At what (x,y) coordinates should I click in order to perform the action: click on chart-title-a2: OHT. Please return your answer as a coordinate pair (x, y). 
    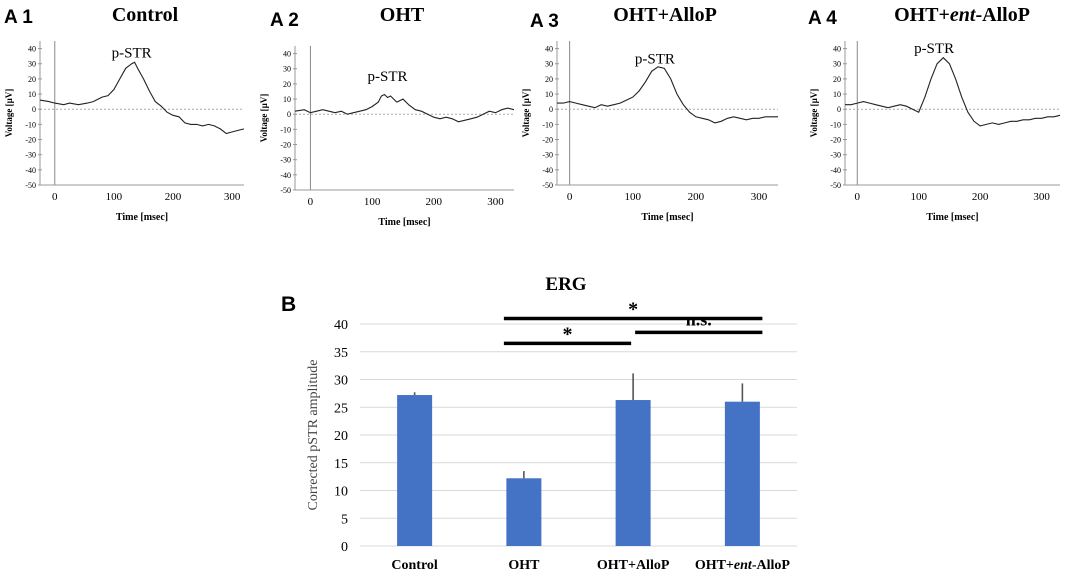
    Looking at the image, I should click on (402, 15).